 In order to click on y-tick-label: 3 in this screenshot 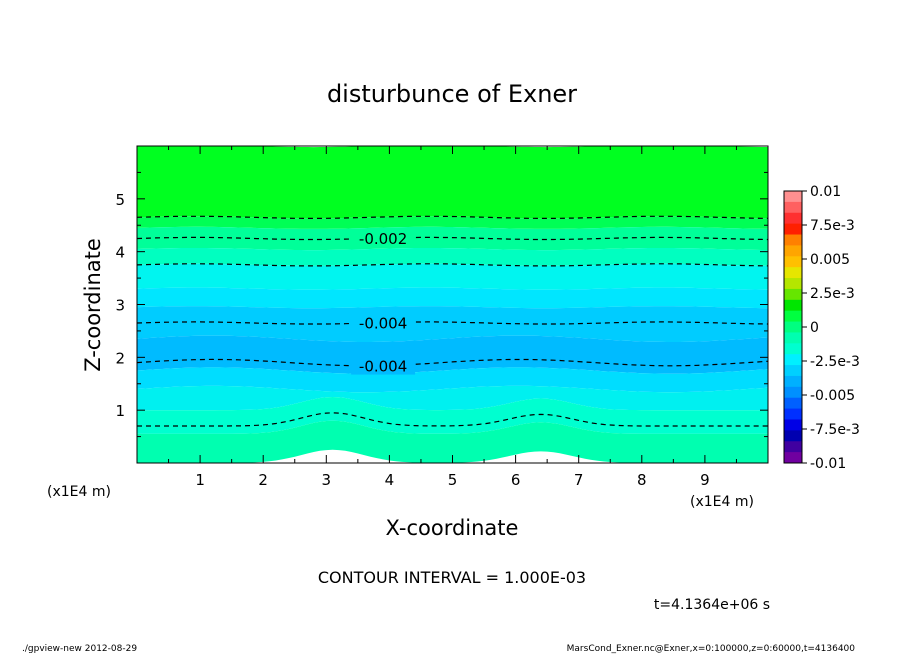, I will do `click(120, 306)`.